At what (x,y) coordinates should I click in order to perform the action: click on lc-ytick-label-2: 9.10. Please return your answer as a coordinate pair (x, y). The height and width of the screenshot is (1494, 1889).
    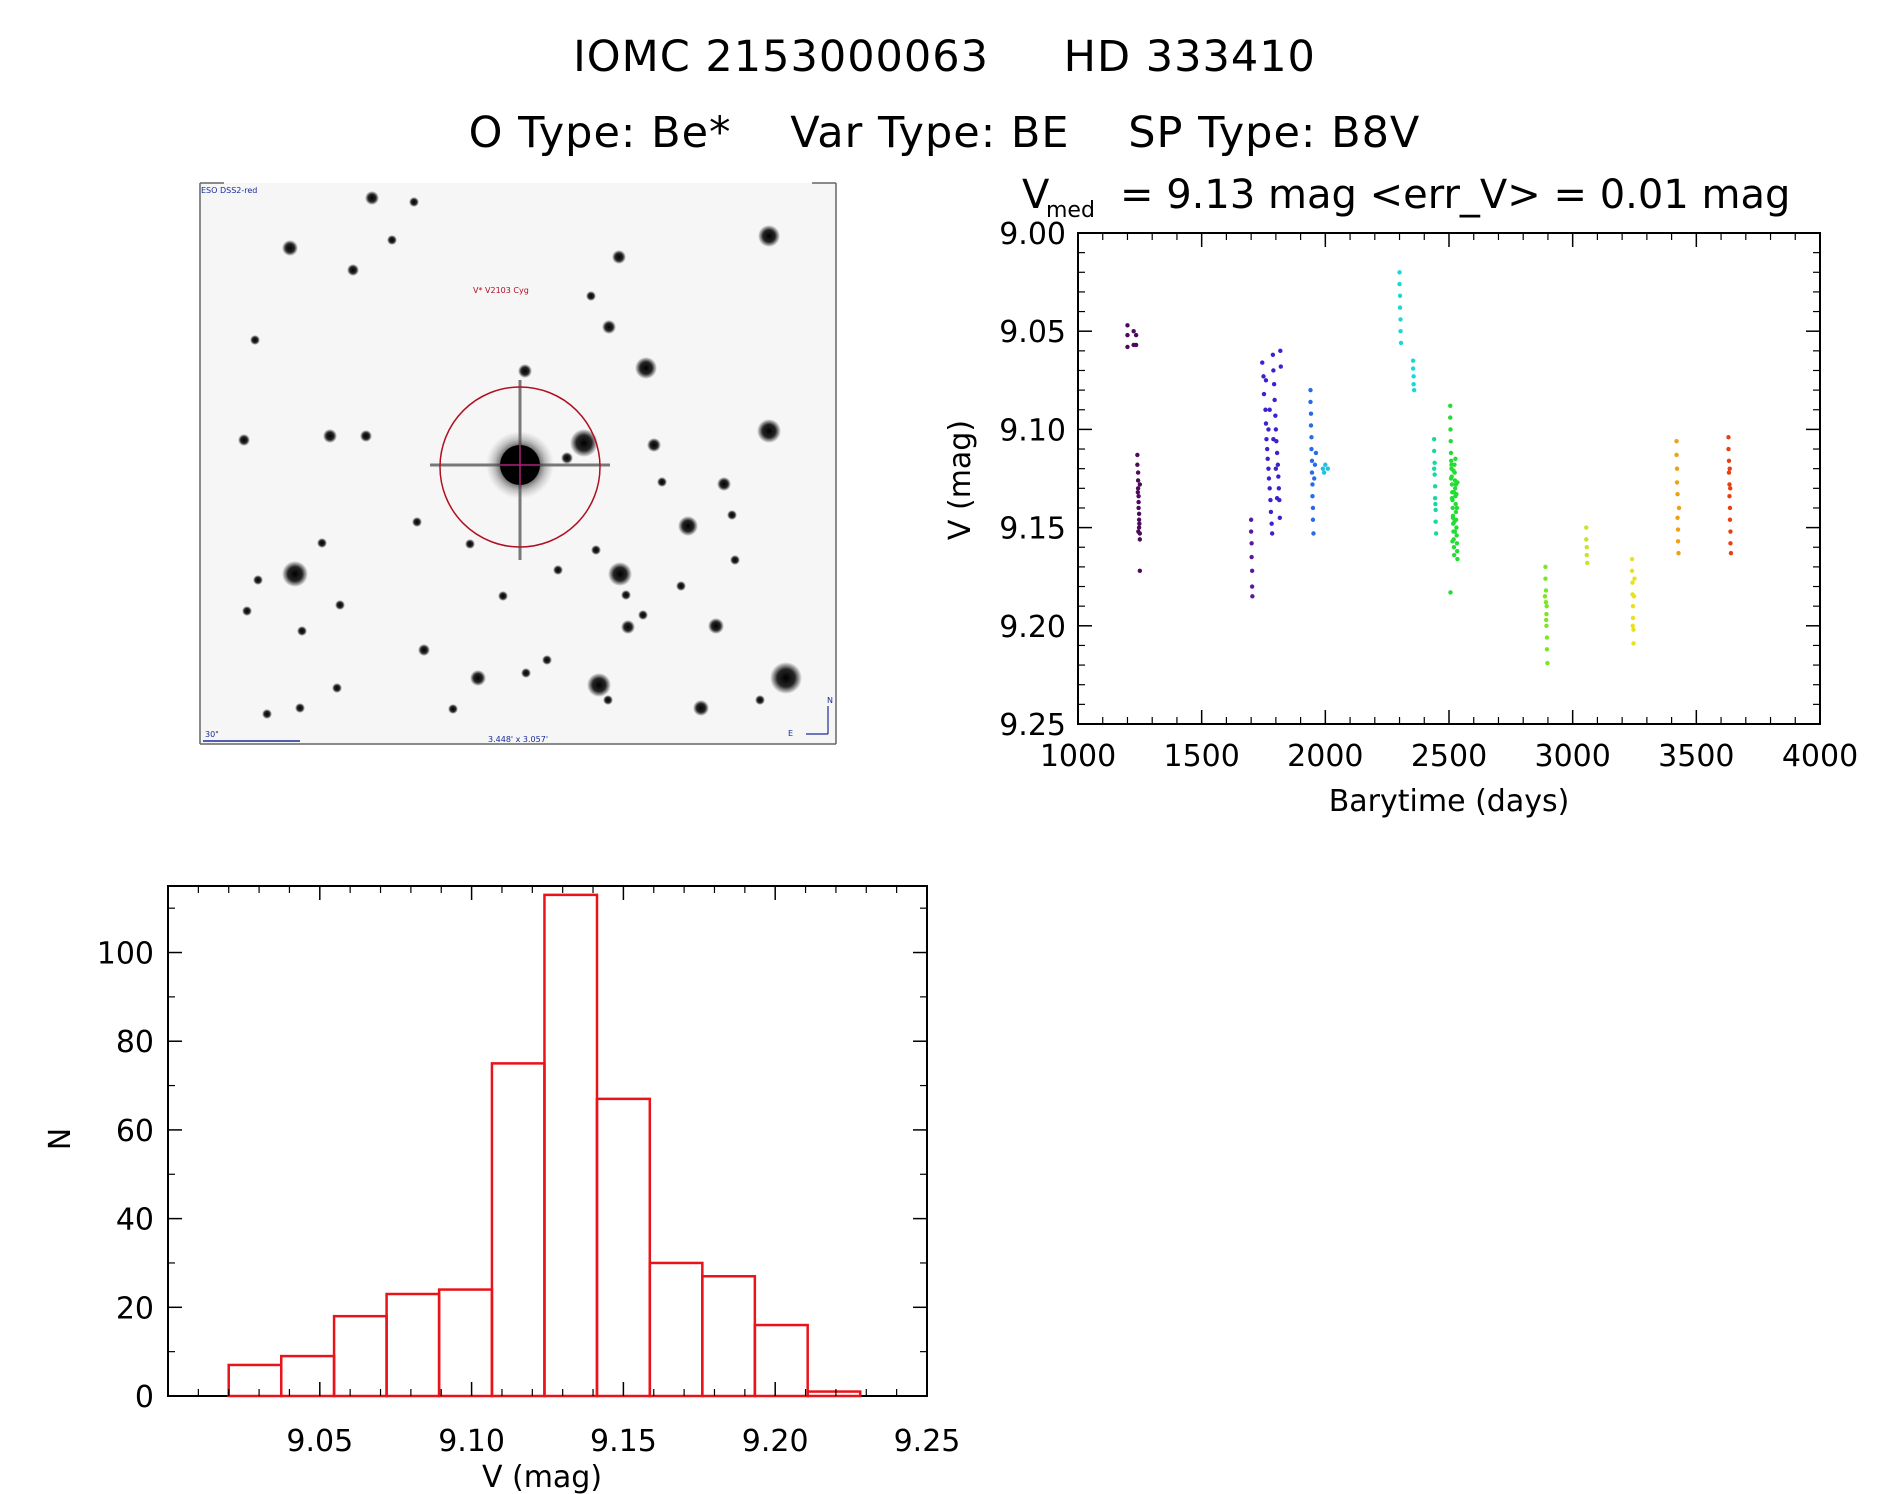
    Looking at the image, I should click on (1032, 430).